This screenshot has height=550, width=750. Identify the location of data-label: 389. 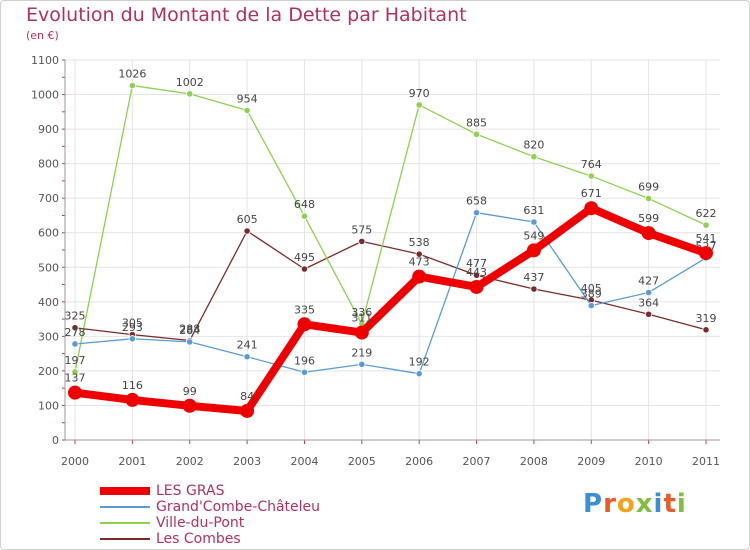
(591, 294).